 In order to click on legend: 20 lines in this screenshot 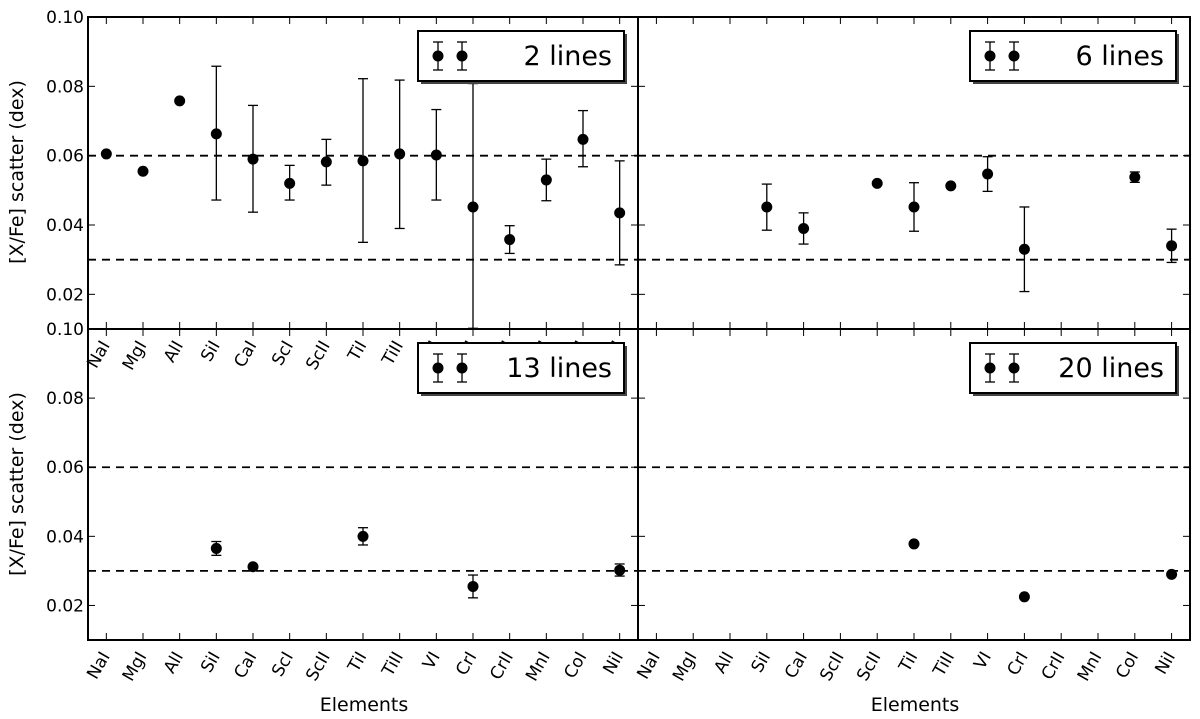, I will do `click(1074, 369)`.